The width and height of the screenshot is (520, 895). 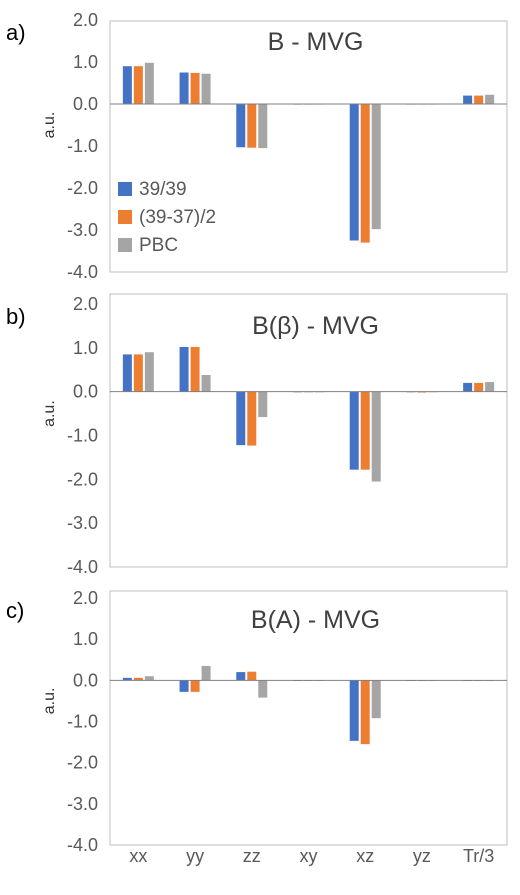 What do you see at coordinates (163, 189) in the screenshot?
I see `legend-label: 39/39` at bounding box center [163, 189].